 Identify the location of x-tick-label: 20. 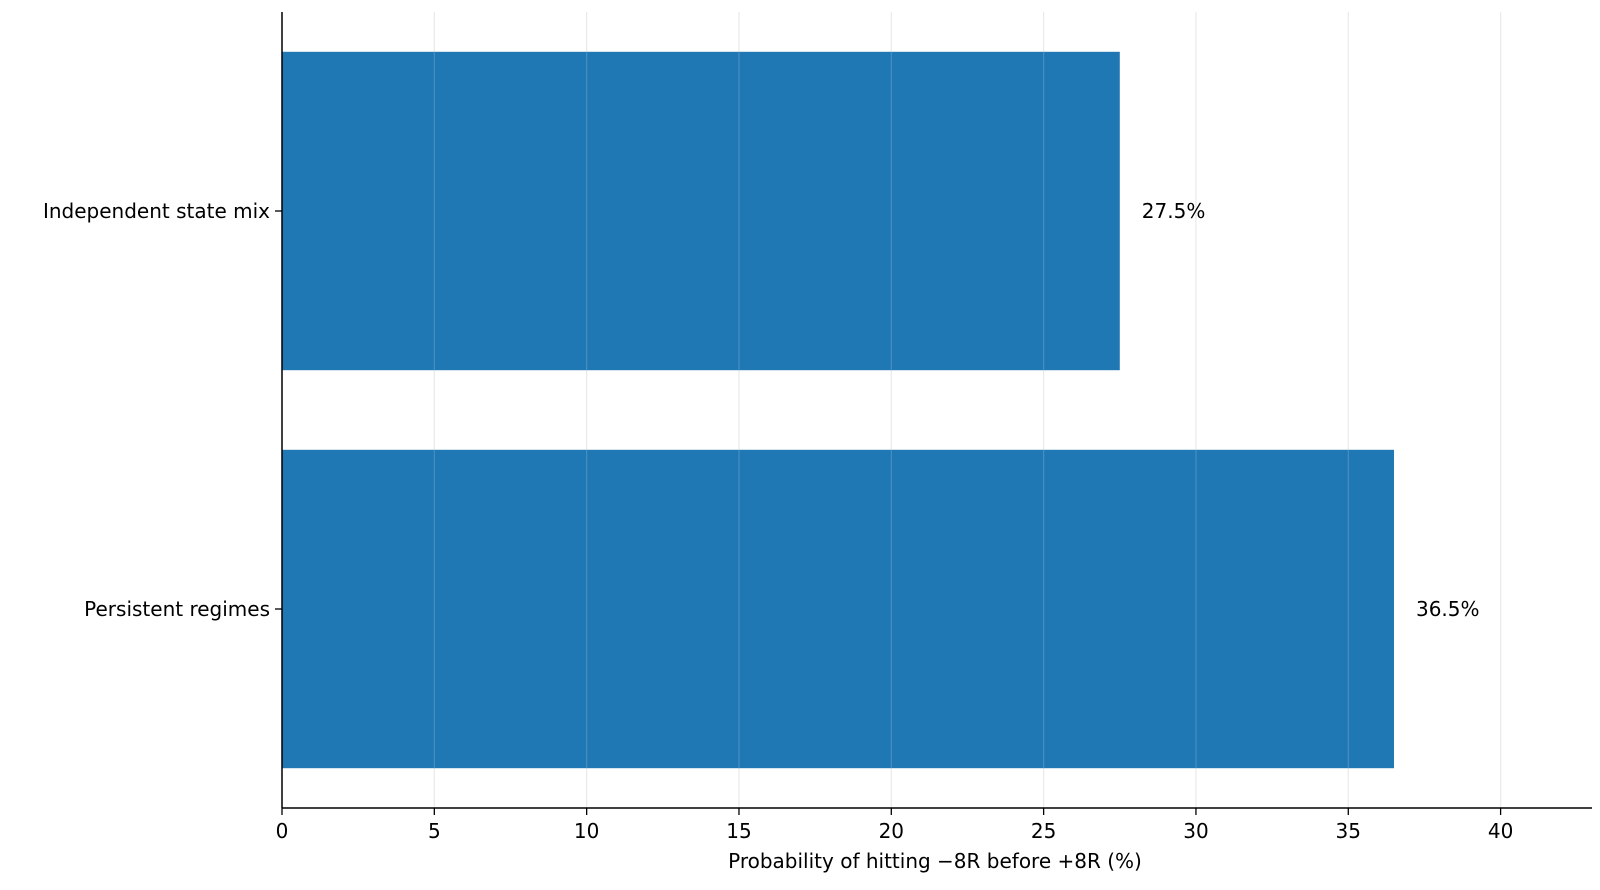
(891, 831).